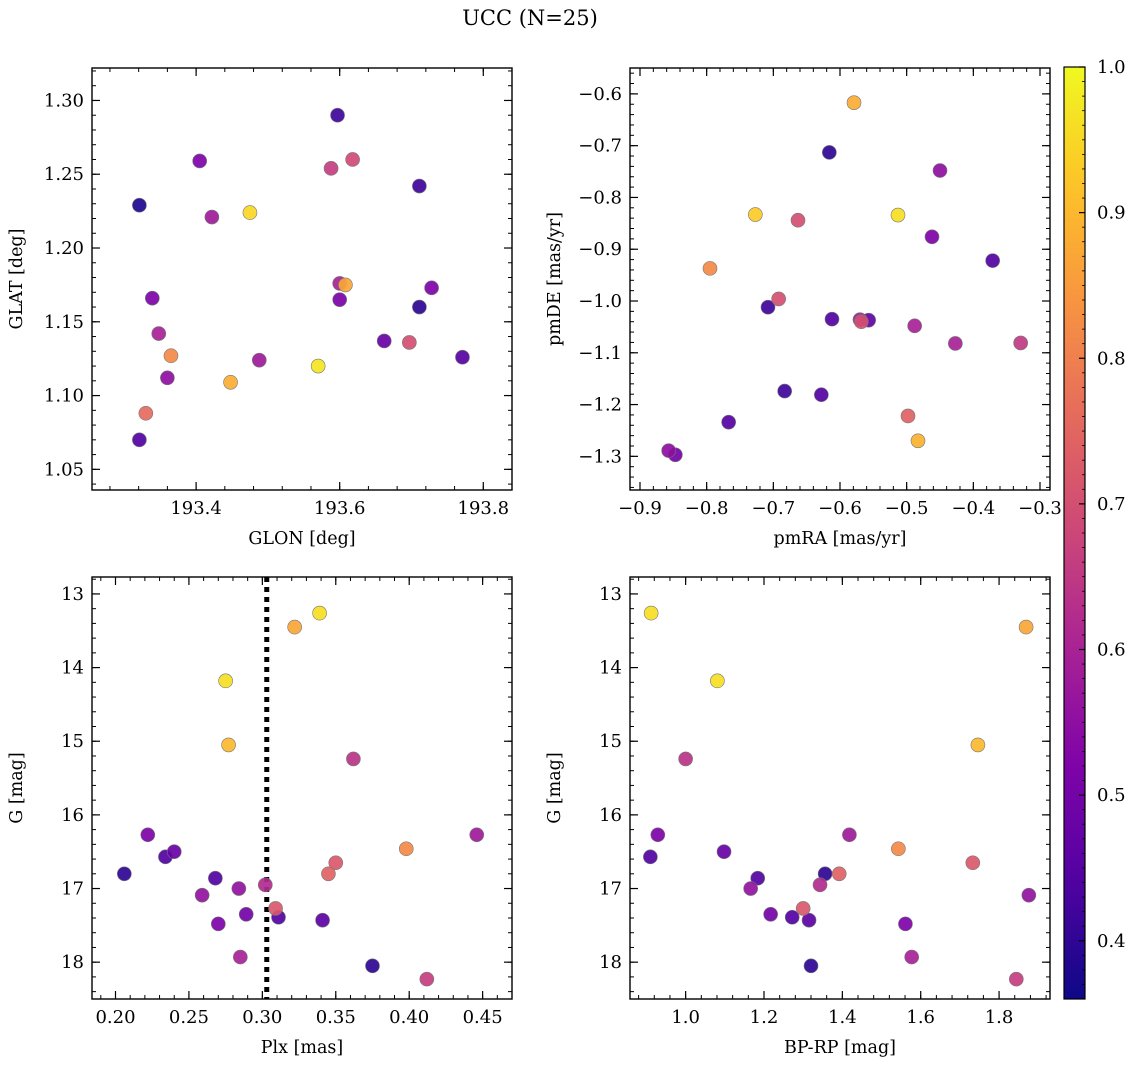  Describe the element at coordinates (262, 1017) in the screenshot. I see `x-tick-label: 0.30` at that location.